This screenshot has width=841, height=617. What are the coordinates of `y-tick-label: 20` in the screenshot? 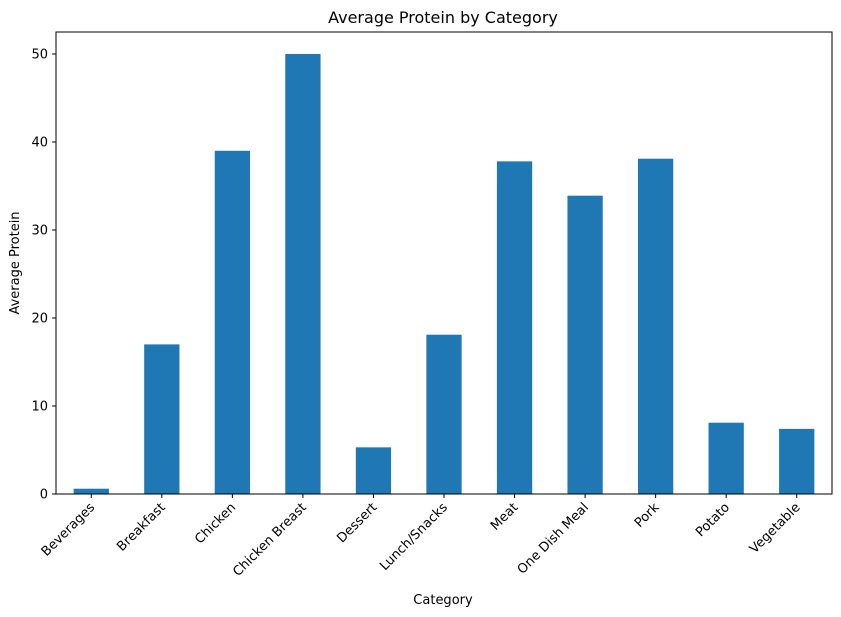 It's located at (39, 319).